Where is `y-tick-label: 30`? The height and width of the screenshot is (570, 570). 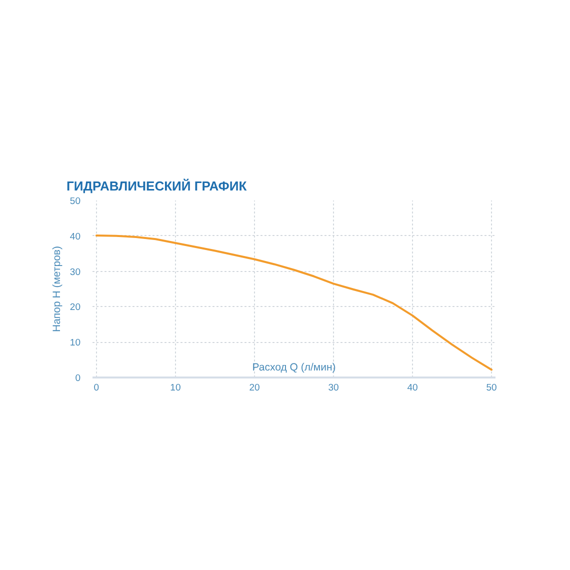 y-tick-label: 30 is located at coordinates (75, 272).